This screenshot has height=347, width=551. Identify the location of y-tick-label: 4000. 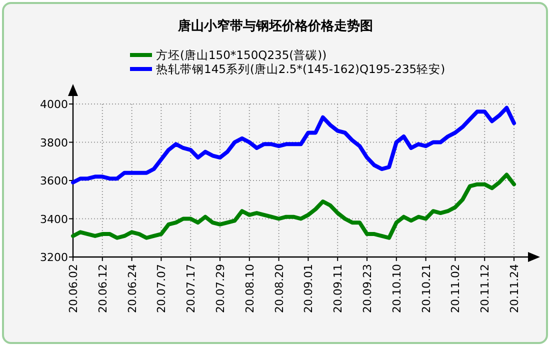
(54, 104).